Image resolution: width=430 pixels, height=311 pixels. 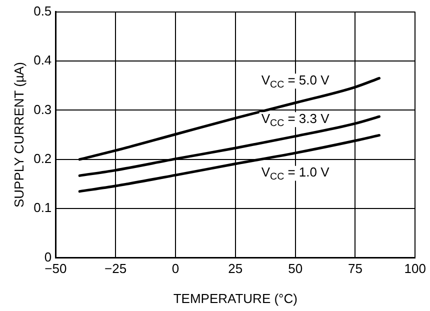 I want to click on y-tick-label: 0.3, so click(x=43, y=109).